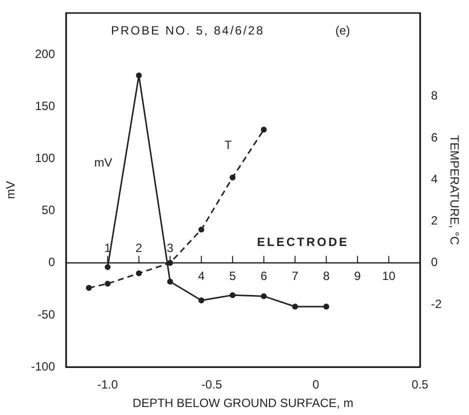  I want to click on y-tick-label: 200, so click(45, 53).